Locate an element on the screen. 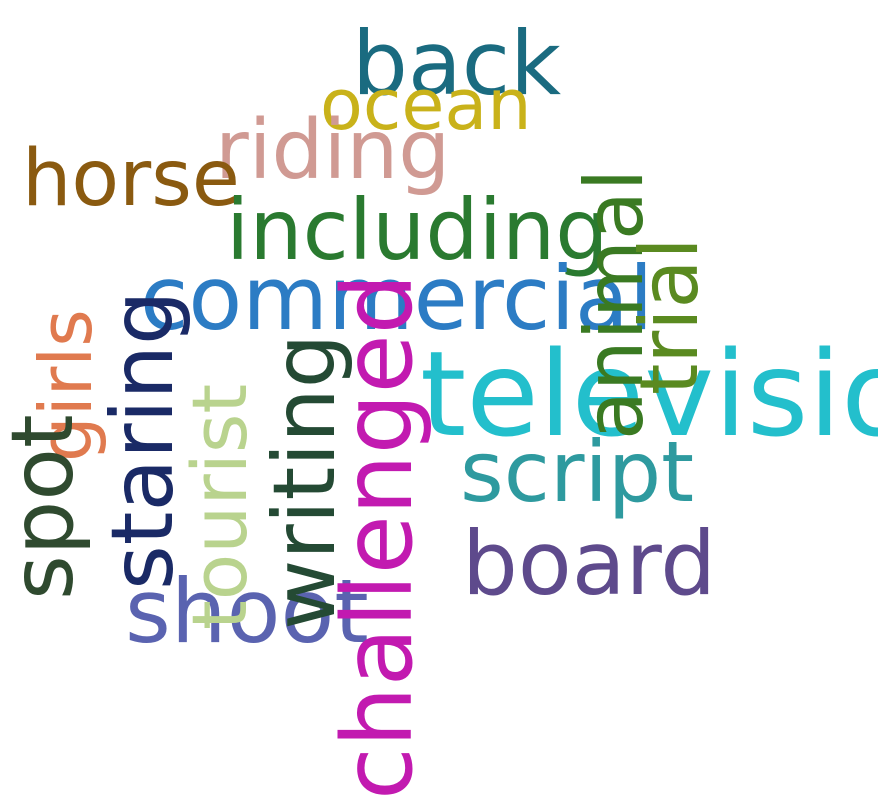  word-tourist: tourist is located at coordinates (219, 506).